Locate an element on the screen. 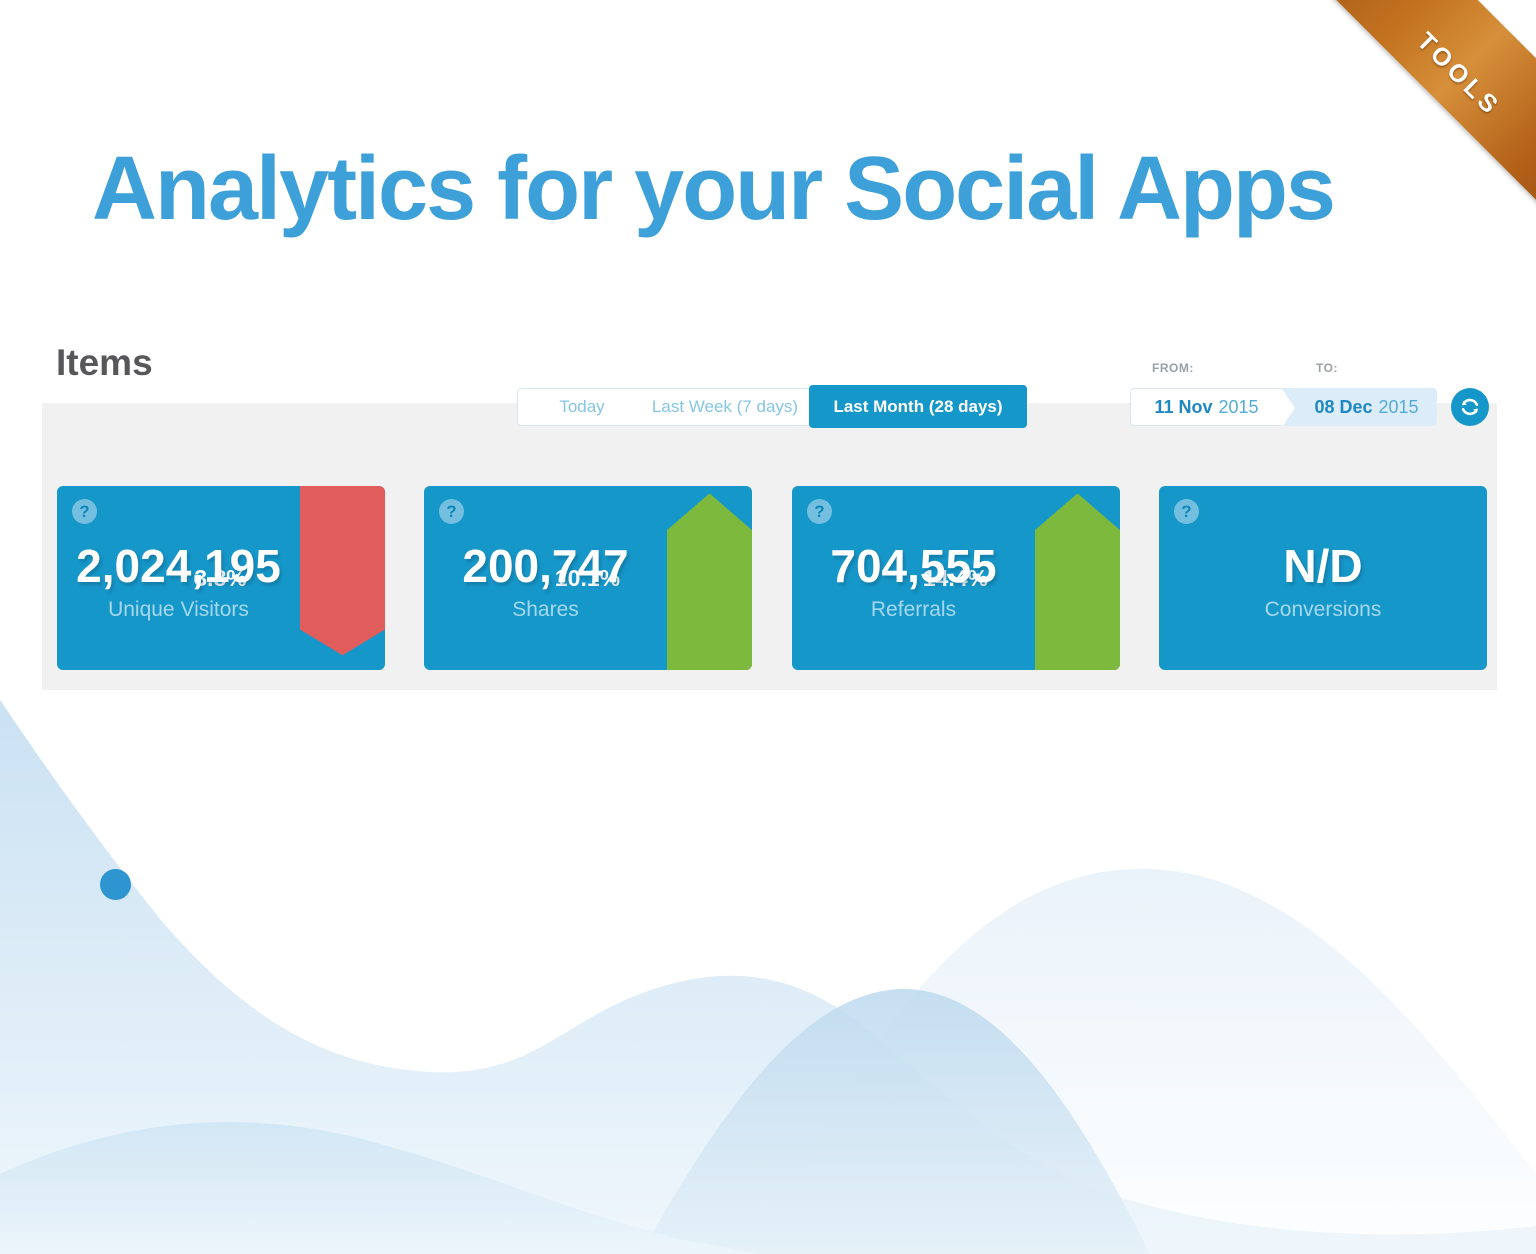 Image resolution: width=1536 pixels, height=1254 pixels. metric-value: 200,747 is located at coordinates (545, 566).